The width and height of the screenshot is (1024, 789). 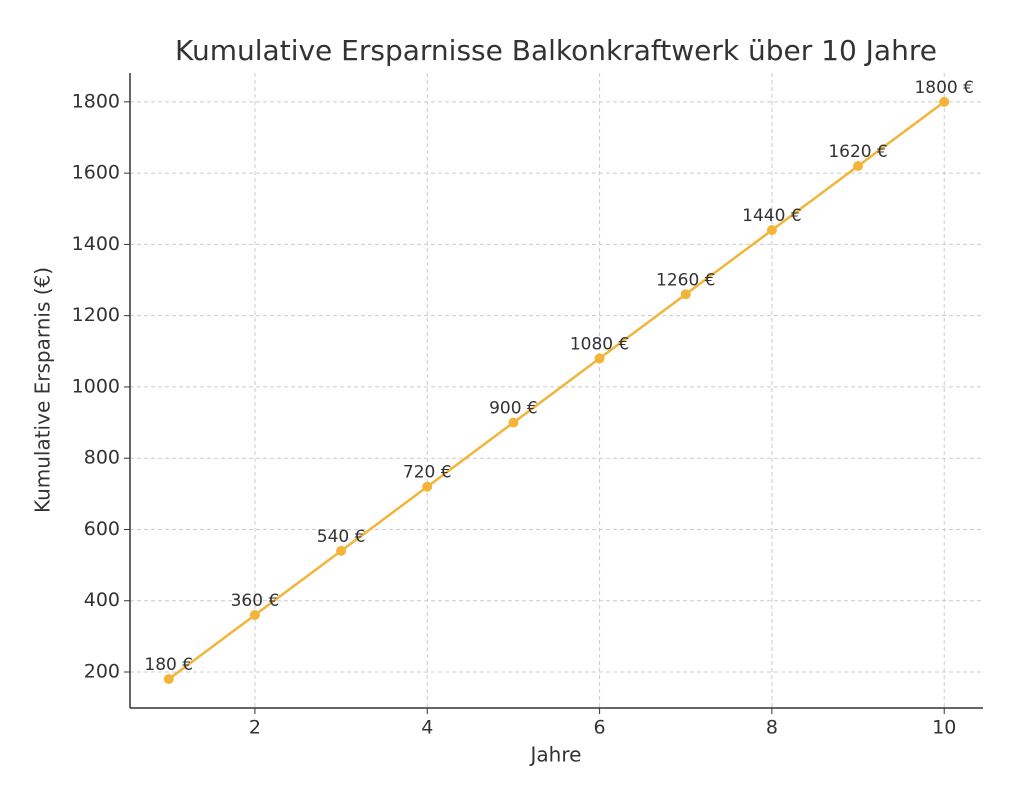 What do you see at coordinates (599, 344) in the screenshot?
I see `value-label: 1080 €` at bounding box center [599, 344].